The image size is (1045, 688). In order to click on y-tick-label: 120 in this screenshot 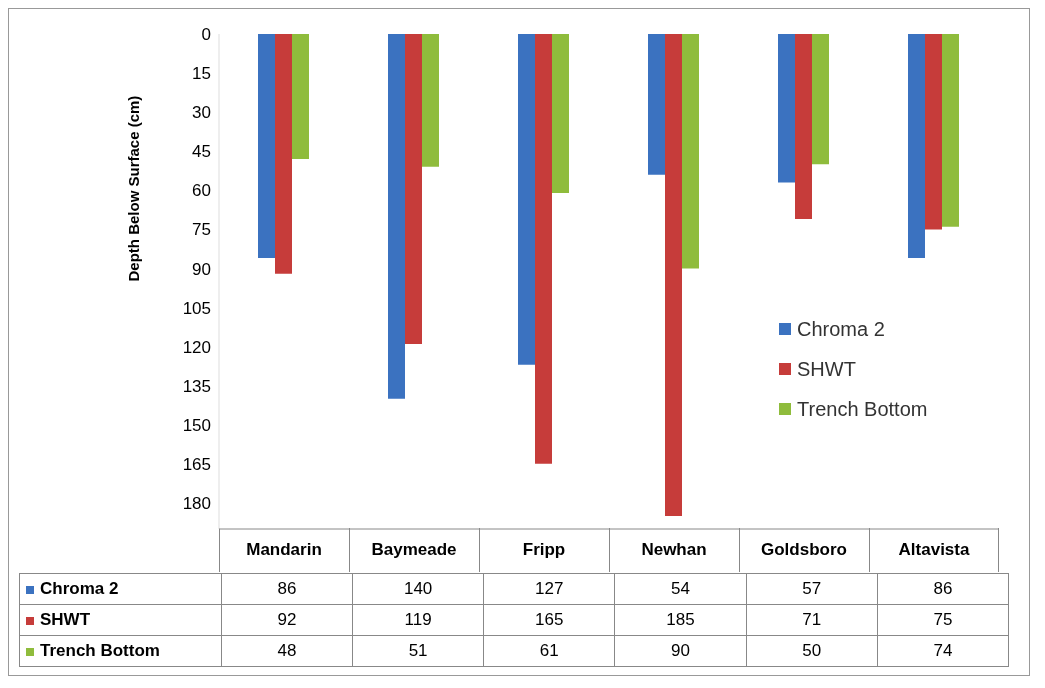, I will do `click(196, 347)`.